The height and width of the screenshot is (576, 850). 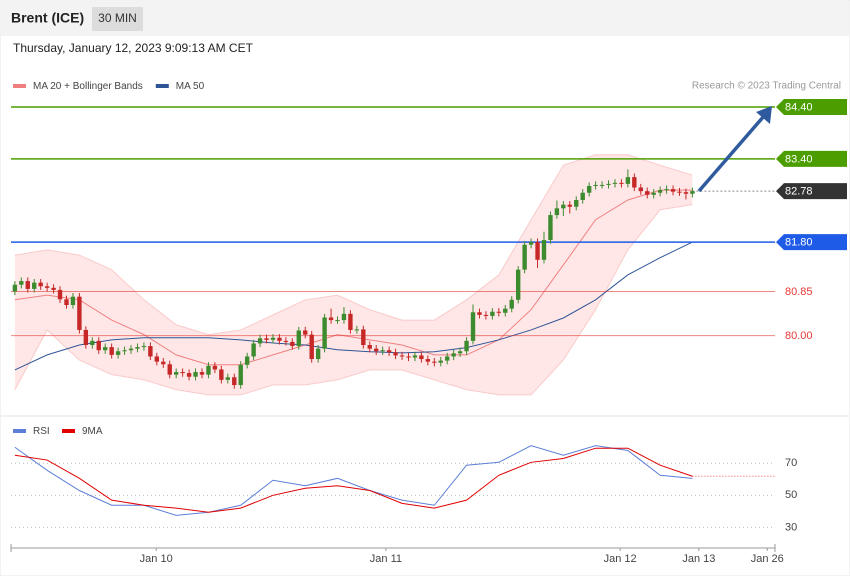 What do you see at coordinates (156, 559) in the screenshot?
I see `x-tick-label: Jan 10` at bounding box center [156, 559].